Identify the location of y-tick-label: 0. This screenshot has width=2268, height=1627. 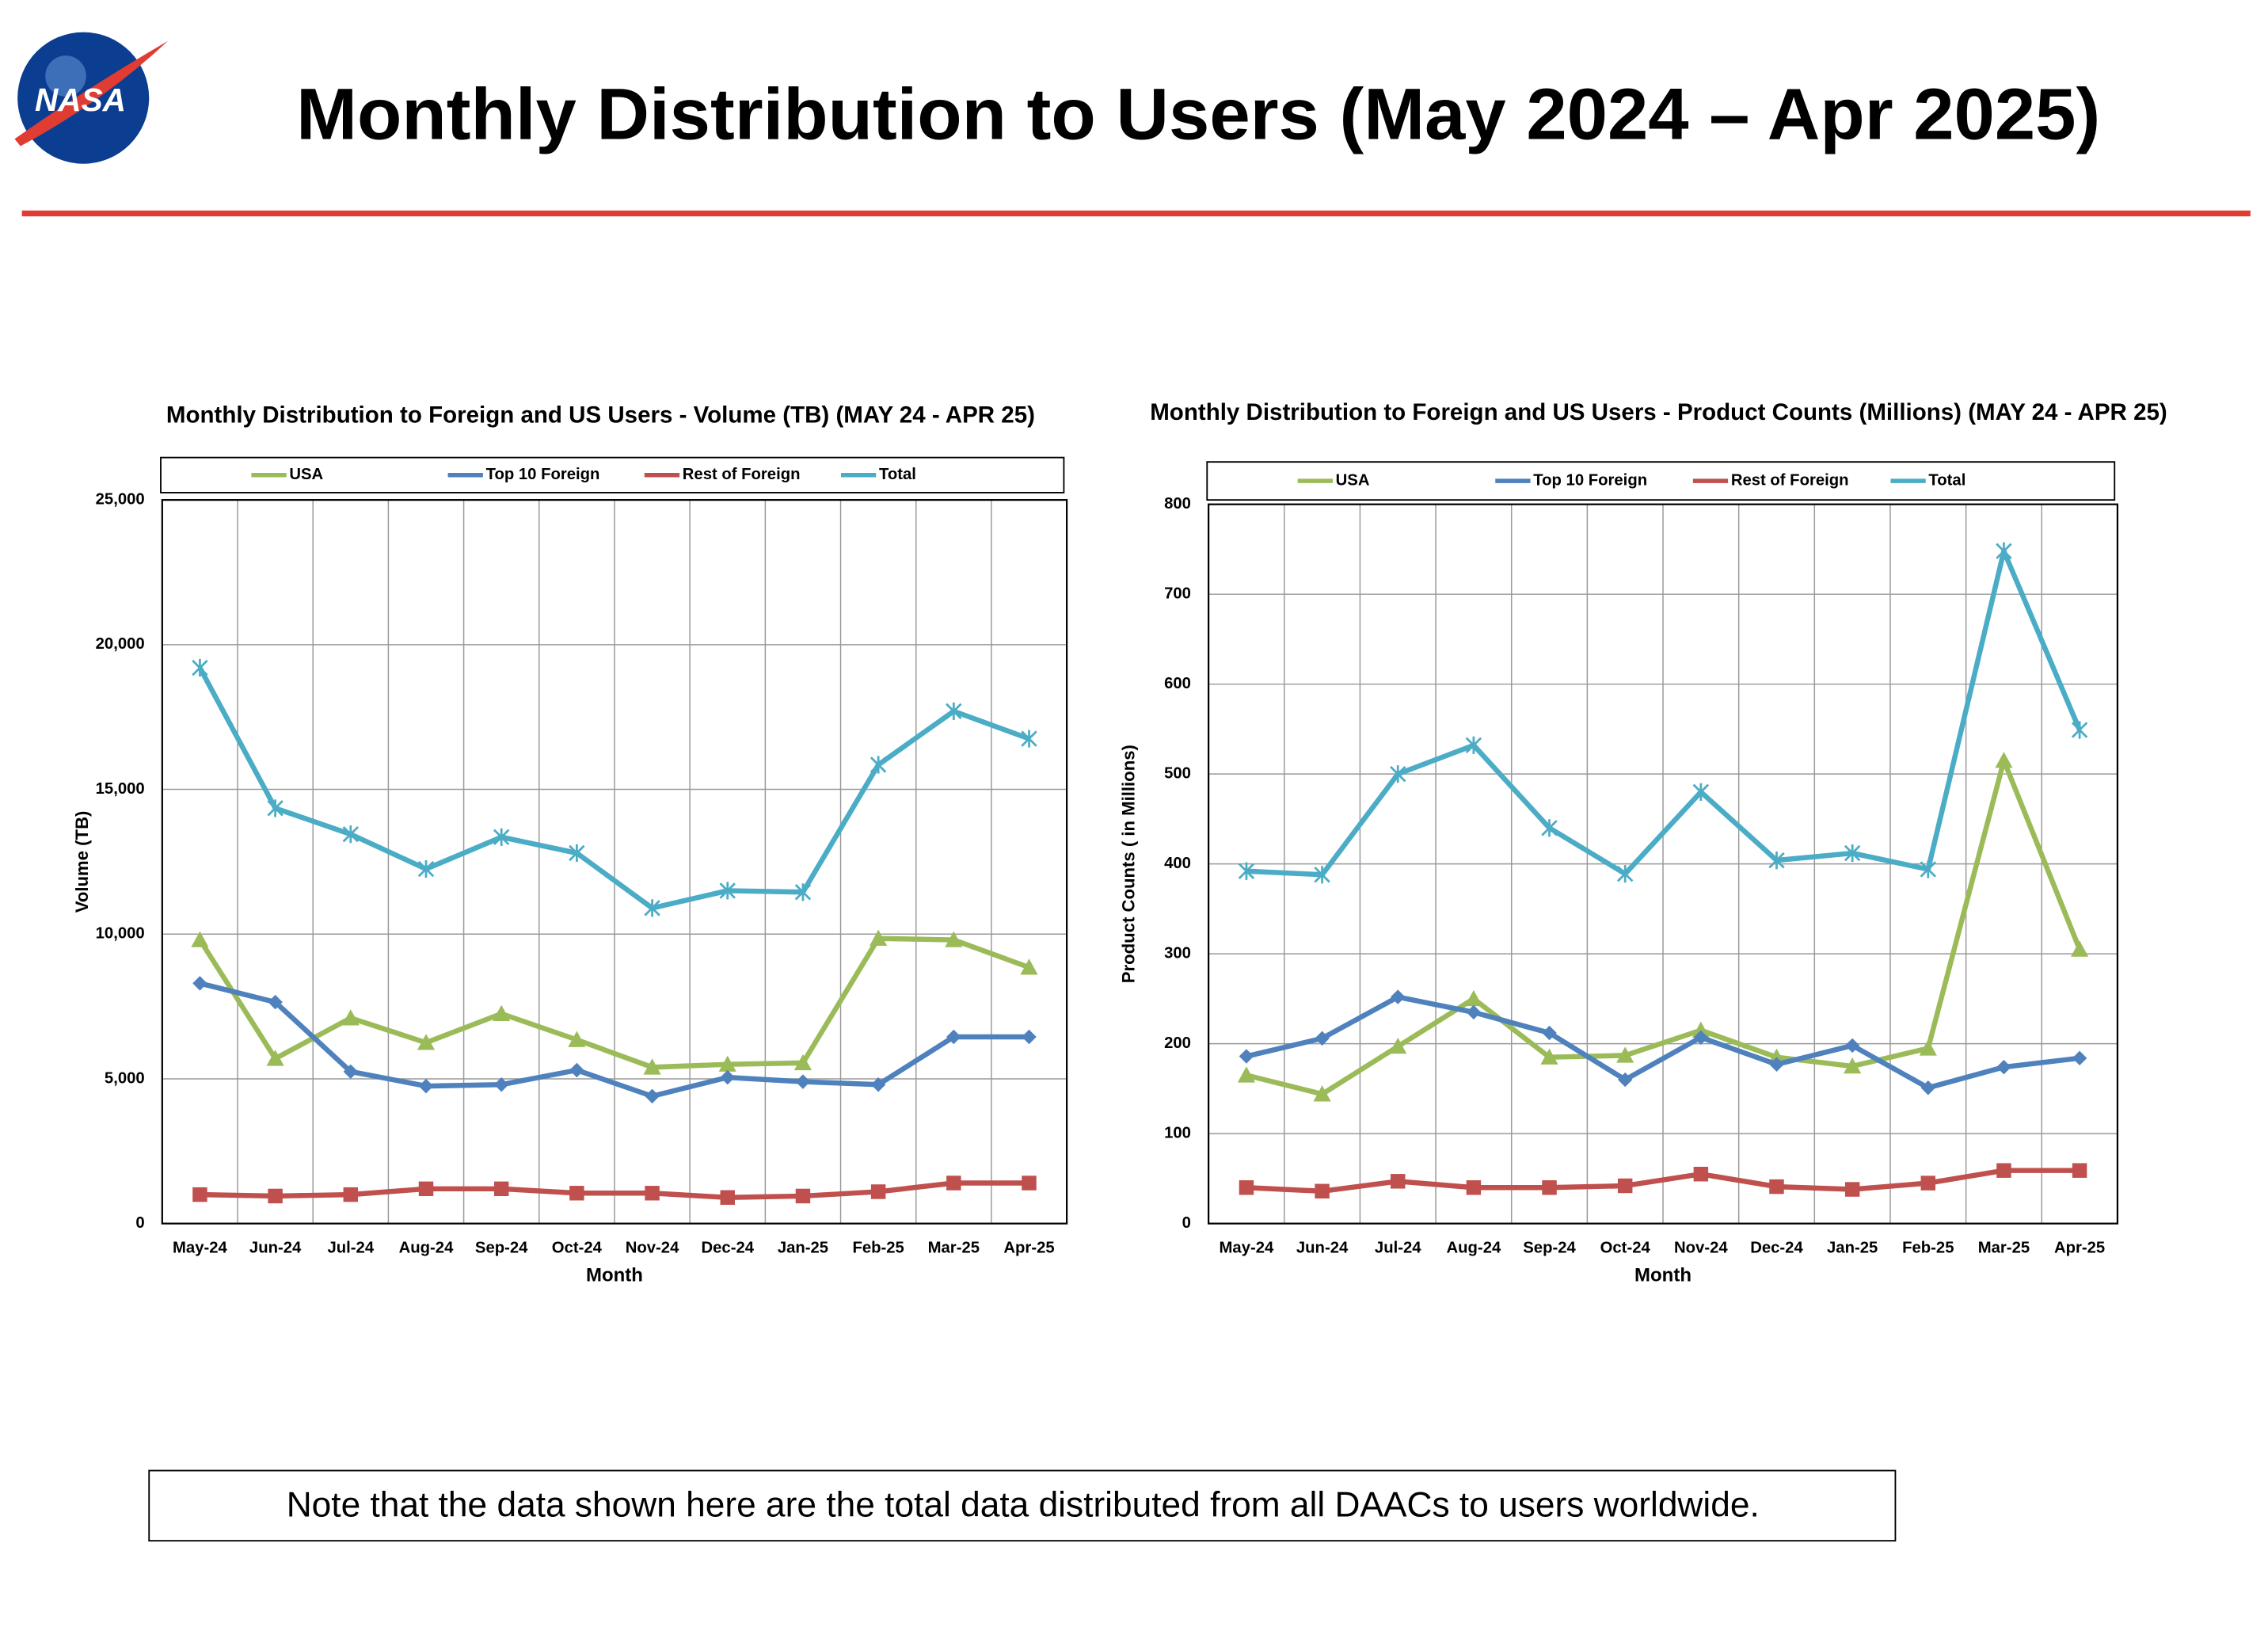
(1186, 1223).